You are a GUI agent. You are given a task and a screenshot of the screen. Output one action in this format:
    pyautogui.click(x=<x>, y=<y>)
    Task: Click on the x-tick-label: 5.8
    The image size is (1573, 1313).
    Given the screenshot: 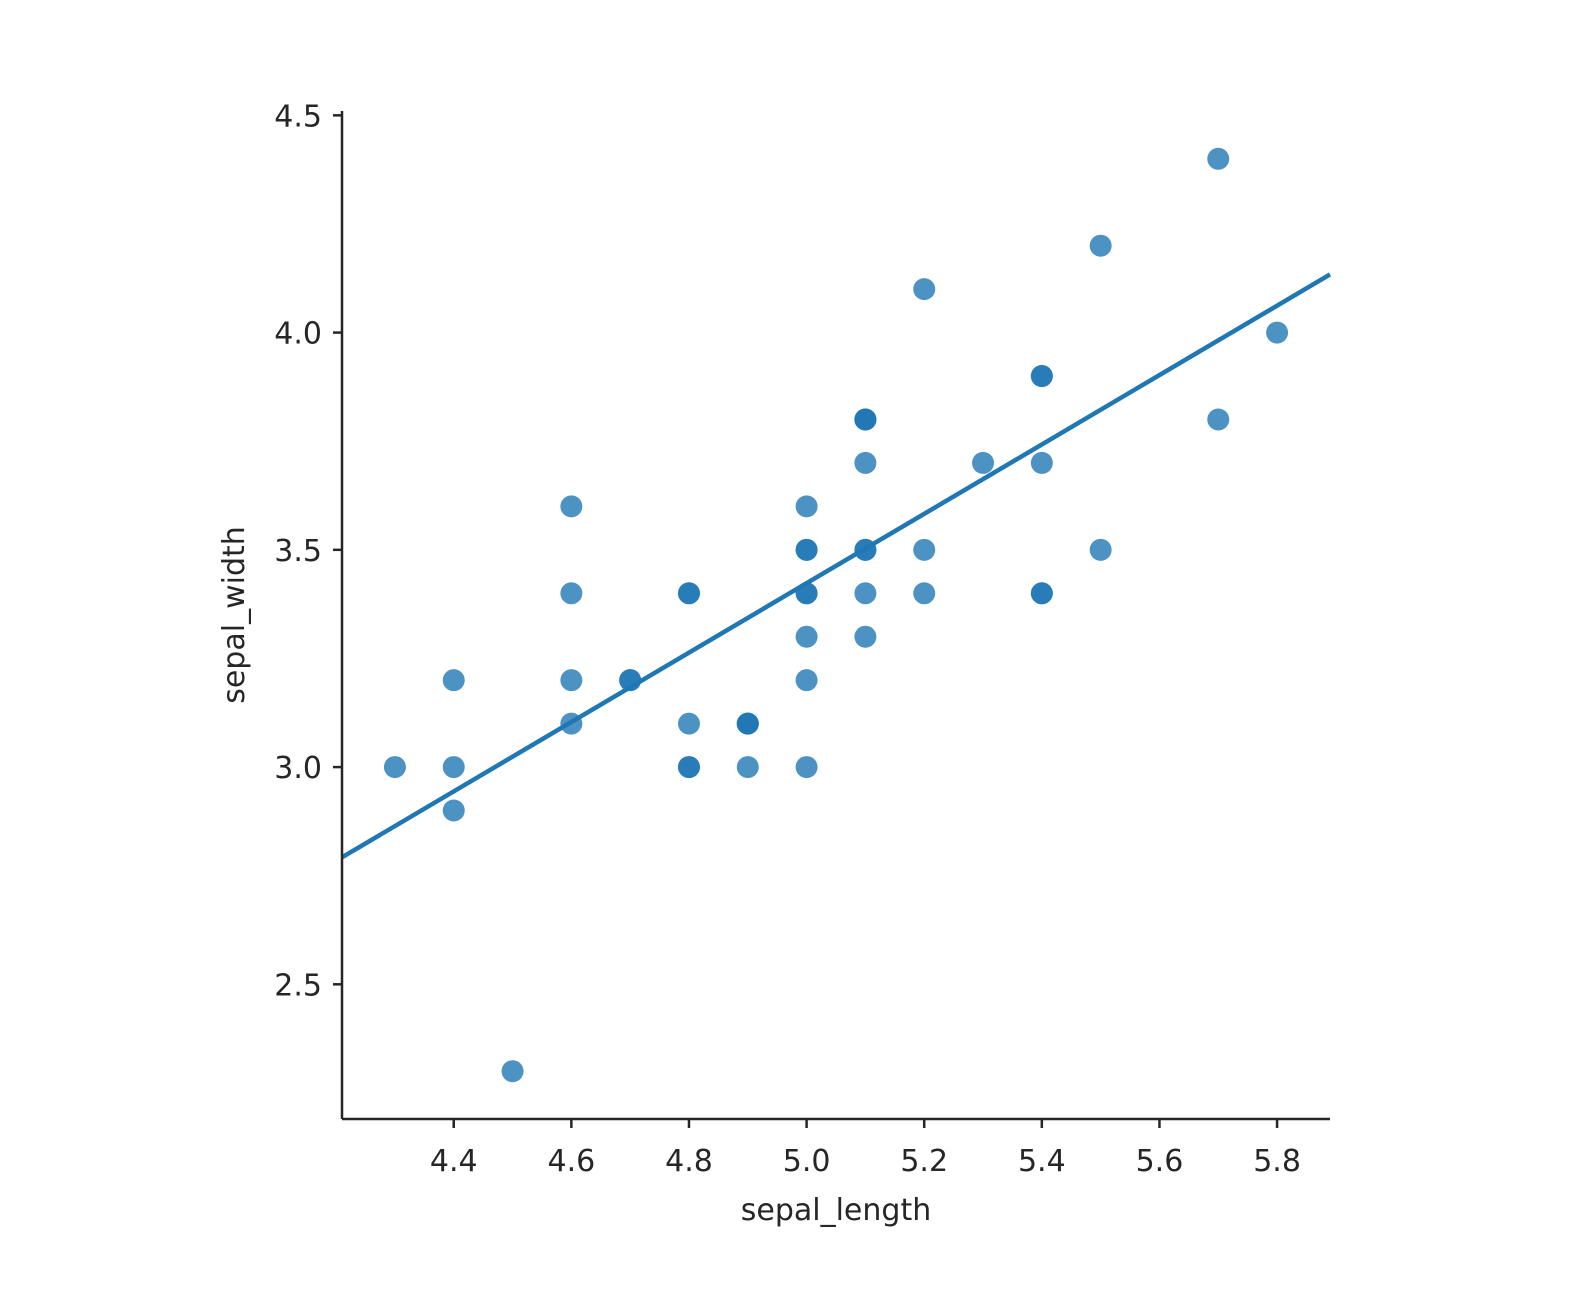 What is the action you would take?
    pyautogui.click(x=1277, y=1161)
    